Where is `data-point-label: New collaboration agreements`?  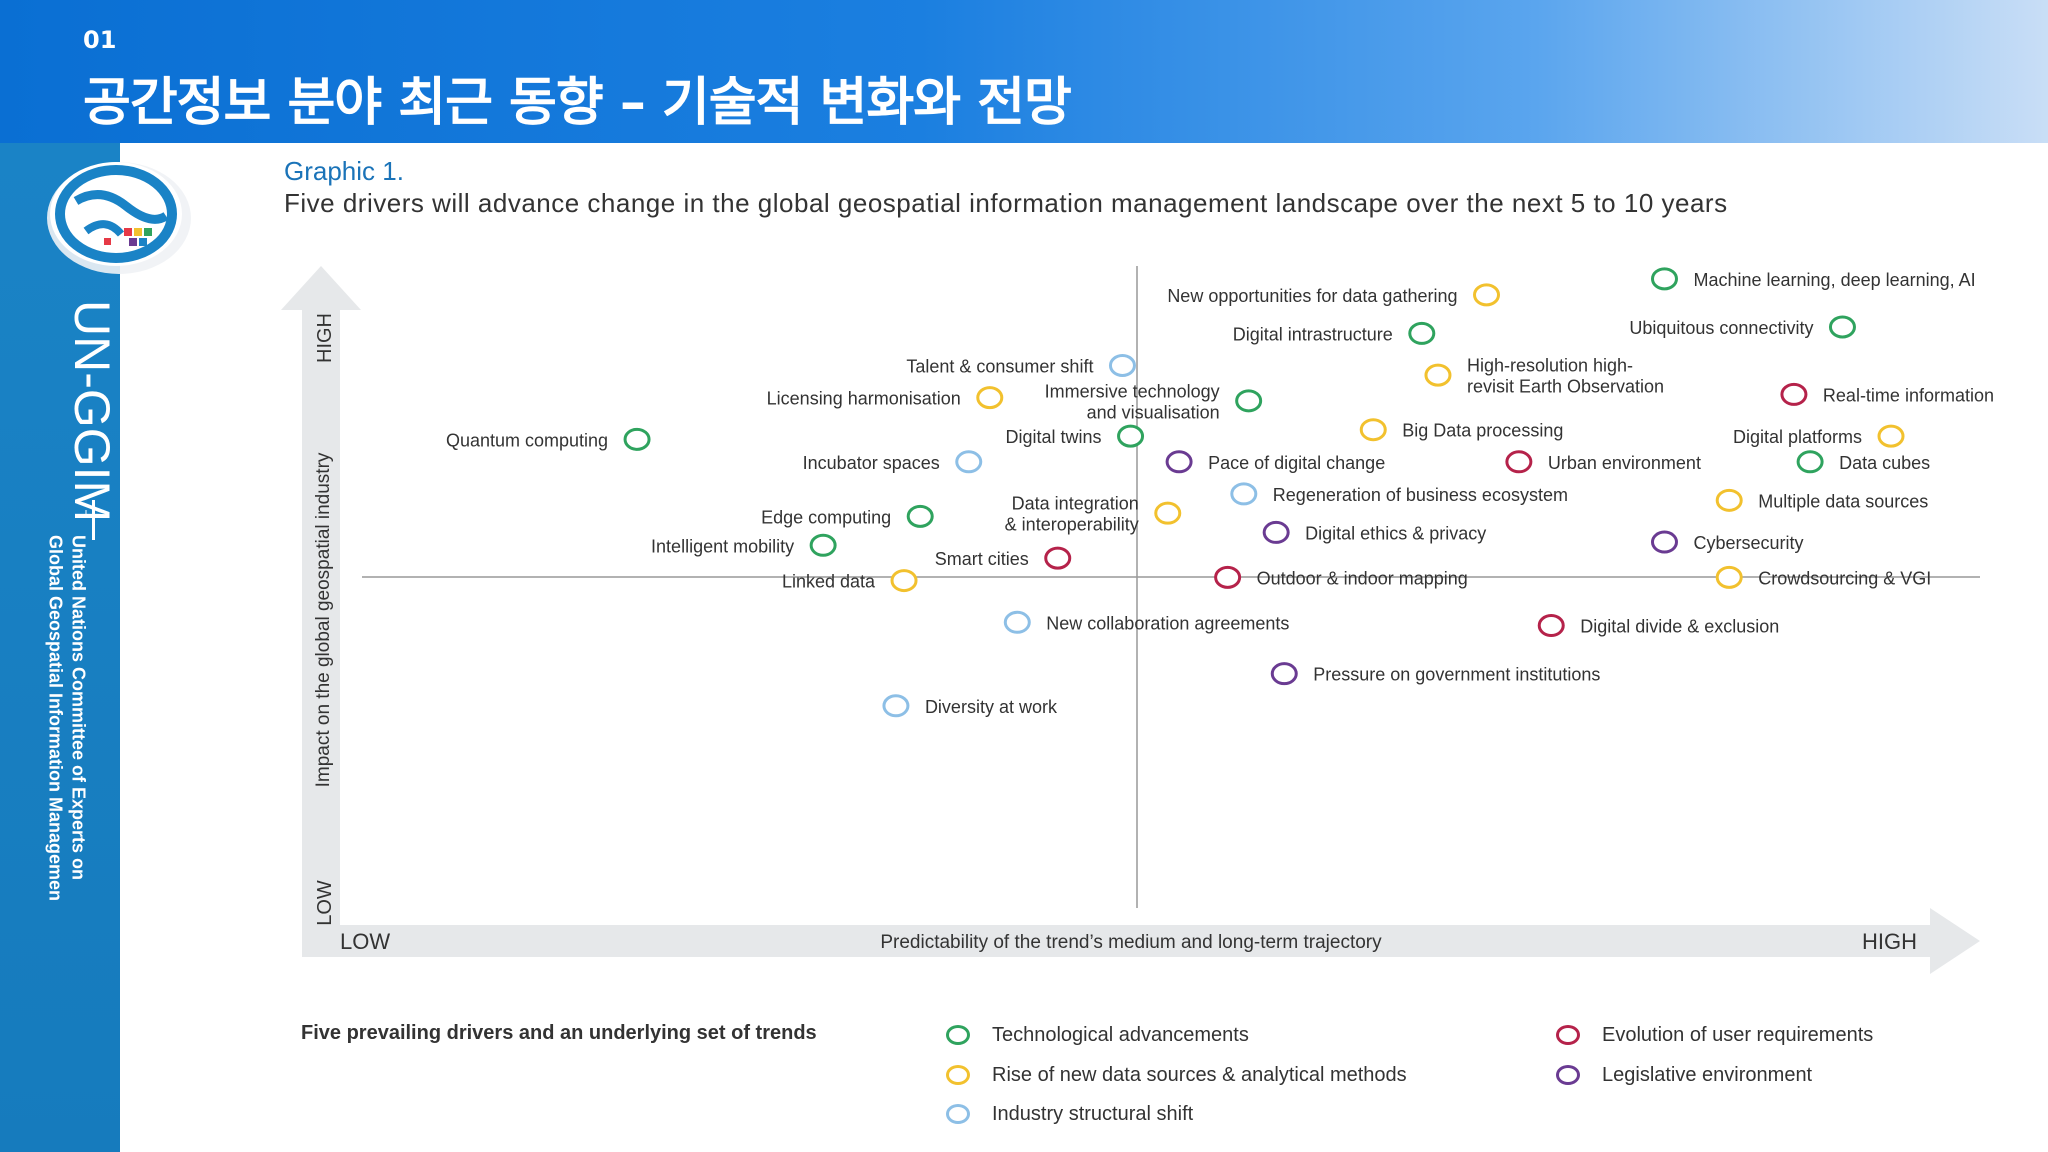
data-point-label: New collaboration agreements is located at coordinates (1167, 623).